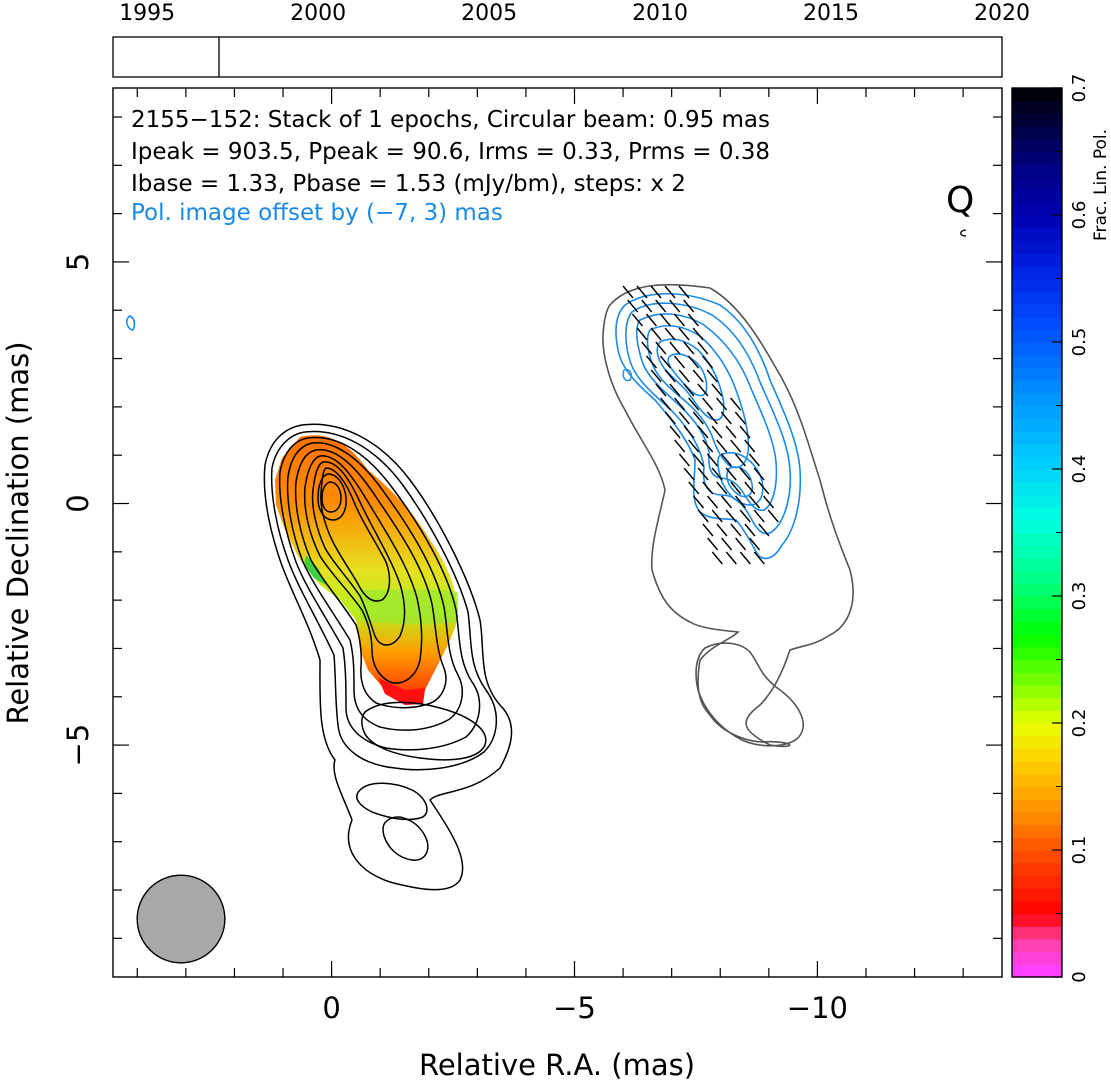  What do you see at coordinates (1079, 469) in the screenshot?
I see `colorbar-tick-label: 0.4` at bounding box center [1079, 469].